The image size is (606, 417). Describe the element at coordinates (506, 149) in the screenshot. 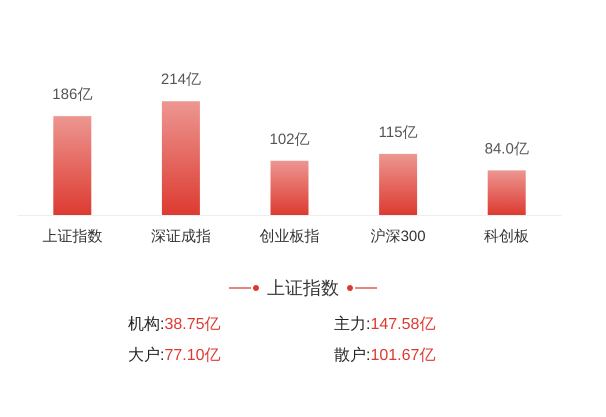

I see `data-label: 84.0亿` at that location.